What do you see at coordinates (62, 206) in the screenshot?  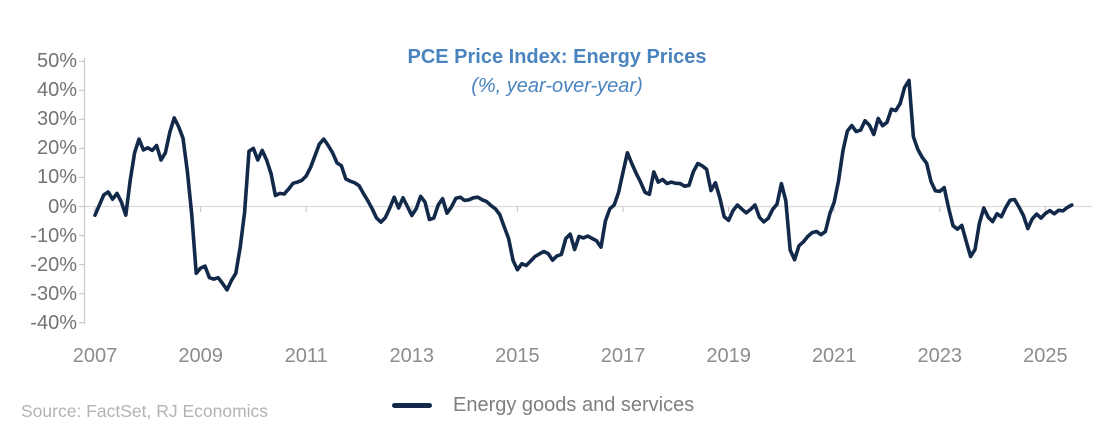 I see `y-axis-tick-label: 0%` at bounding box center [62, 206].